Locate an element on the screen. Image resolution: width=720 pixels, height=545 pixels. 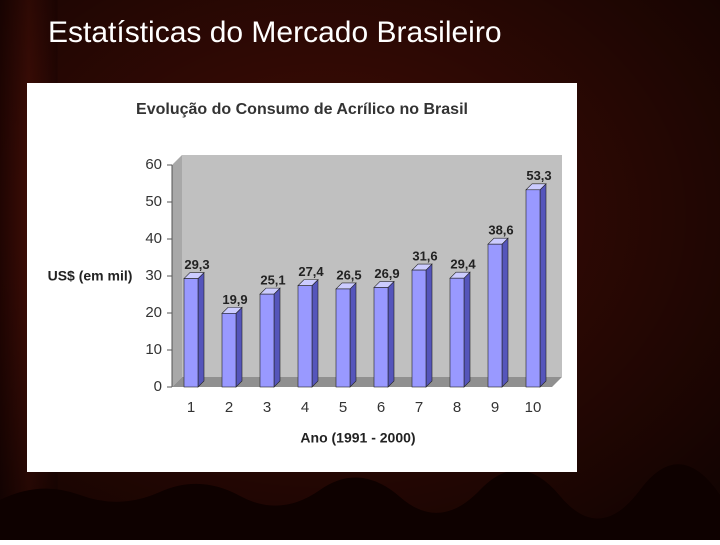
y-axis-label: US$ (em mil) is located at coordinates (90, 276).